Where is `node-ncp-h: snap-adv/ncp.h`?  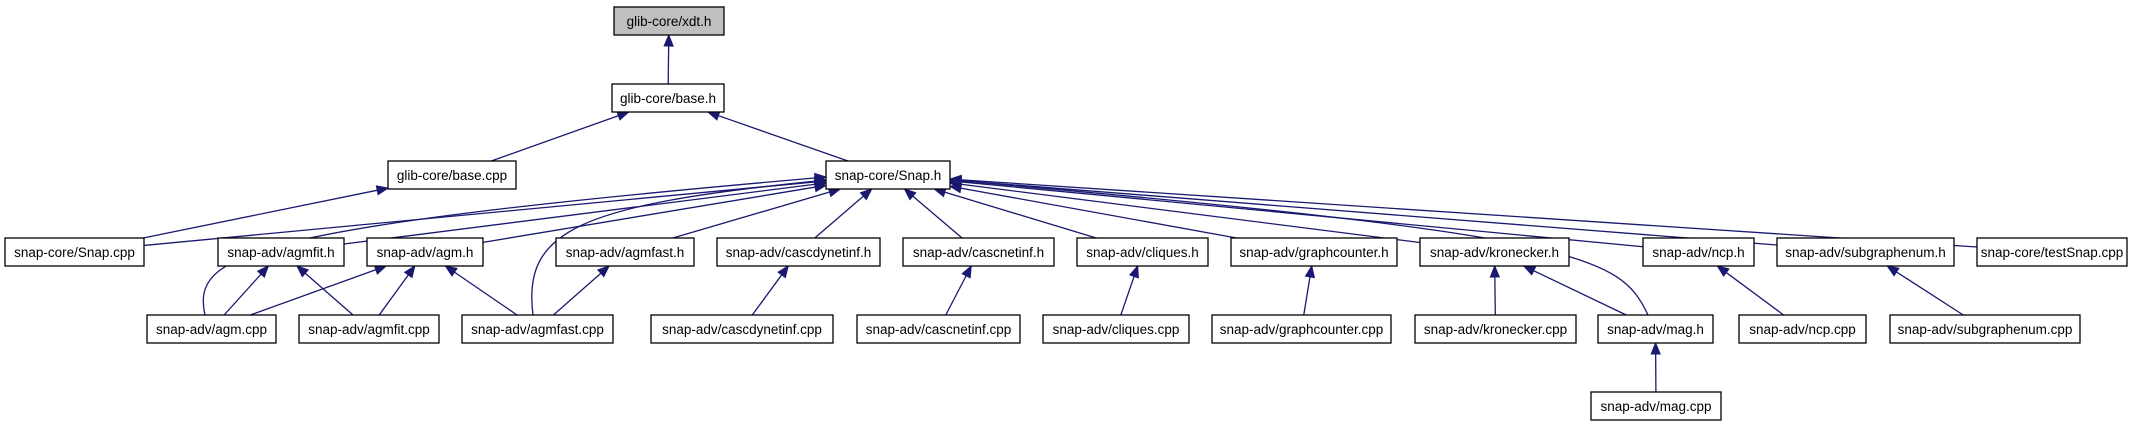 node-ncp-h: snap-adv/ncp.h is located at coordinates (1698, 252).